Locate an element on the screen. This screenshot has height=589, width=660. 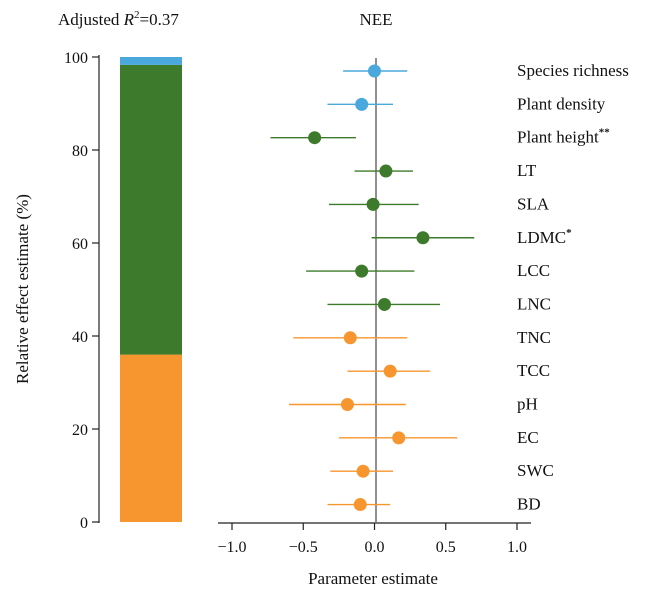
variable-name: LDMC is located at coordinates (541, 237).